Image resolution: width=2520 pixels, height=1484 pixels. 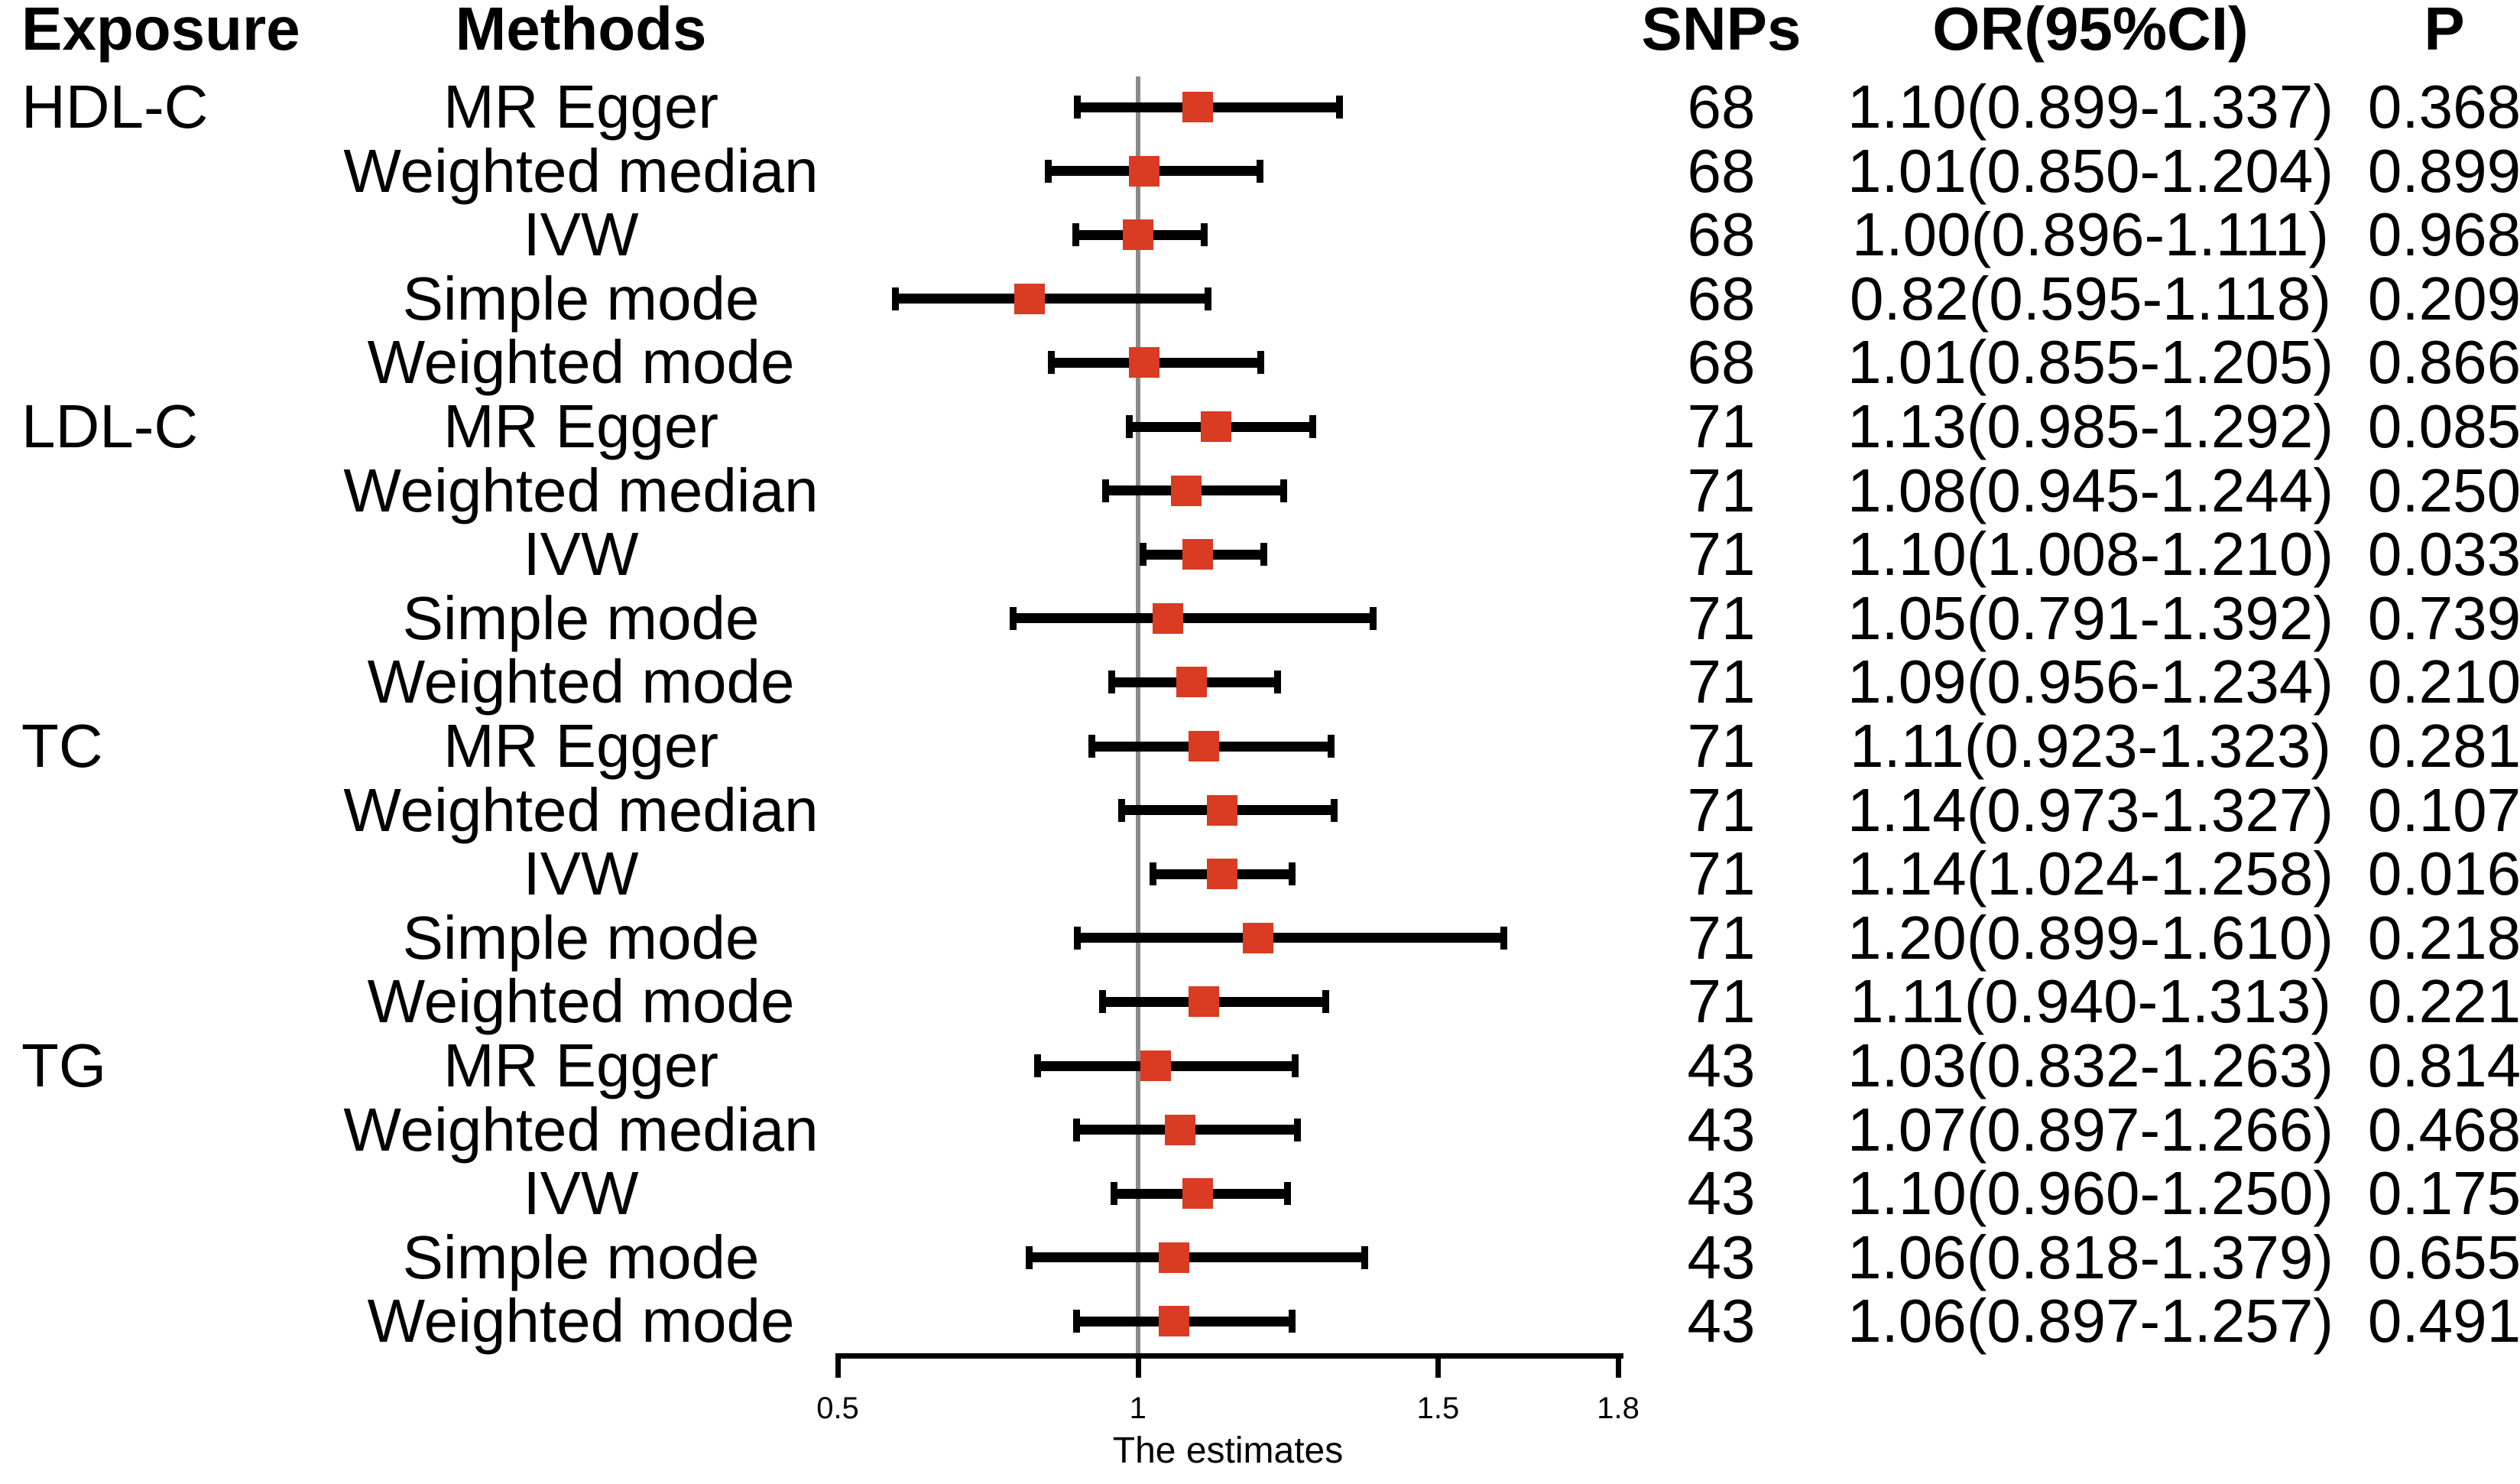 I want to click on p-value: 0.016, so click(x=2443, y=873).